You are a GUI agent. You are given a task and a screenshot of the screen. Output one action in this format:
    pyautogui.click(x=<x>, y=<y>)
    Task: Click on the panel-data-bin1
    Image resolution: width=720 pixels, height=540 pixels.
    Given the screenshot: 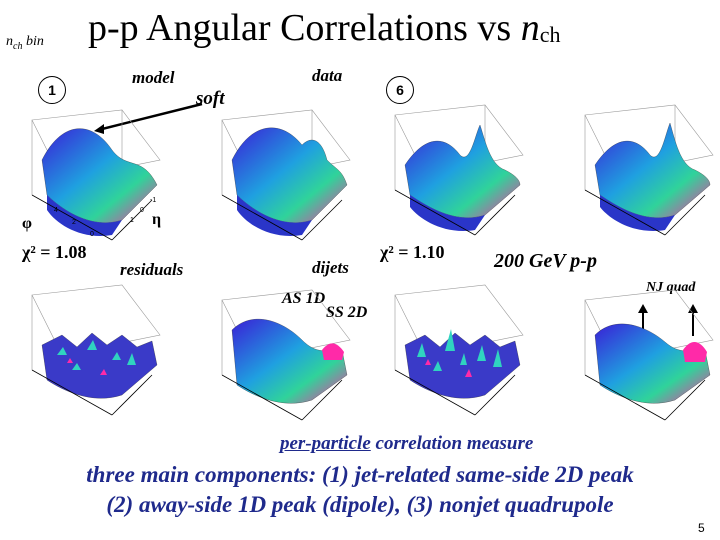 What is the action you would take?
    pyautogui.click(x=272, y=182)
    